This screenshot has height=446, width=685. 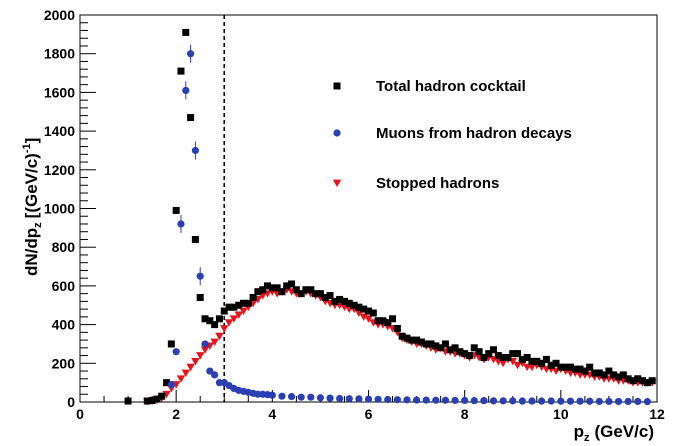 I want to click on y-tick-label: 1000, so click(x=59, y=209).